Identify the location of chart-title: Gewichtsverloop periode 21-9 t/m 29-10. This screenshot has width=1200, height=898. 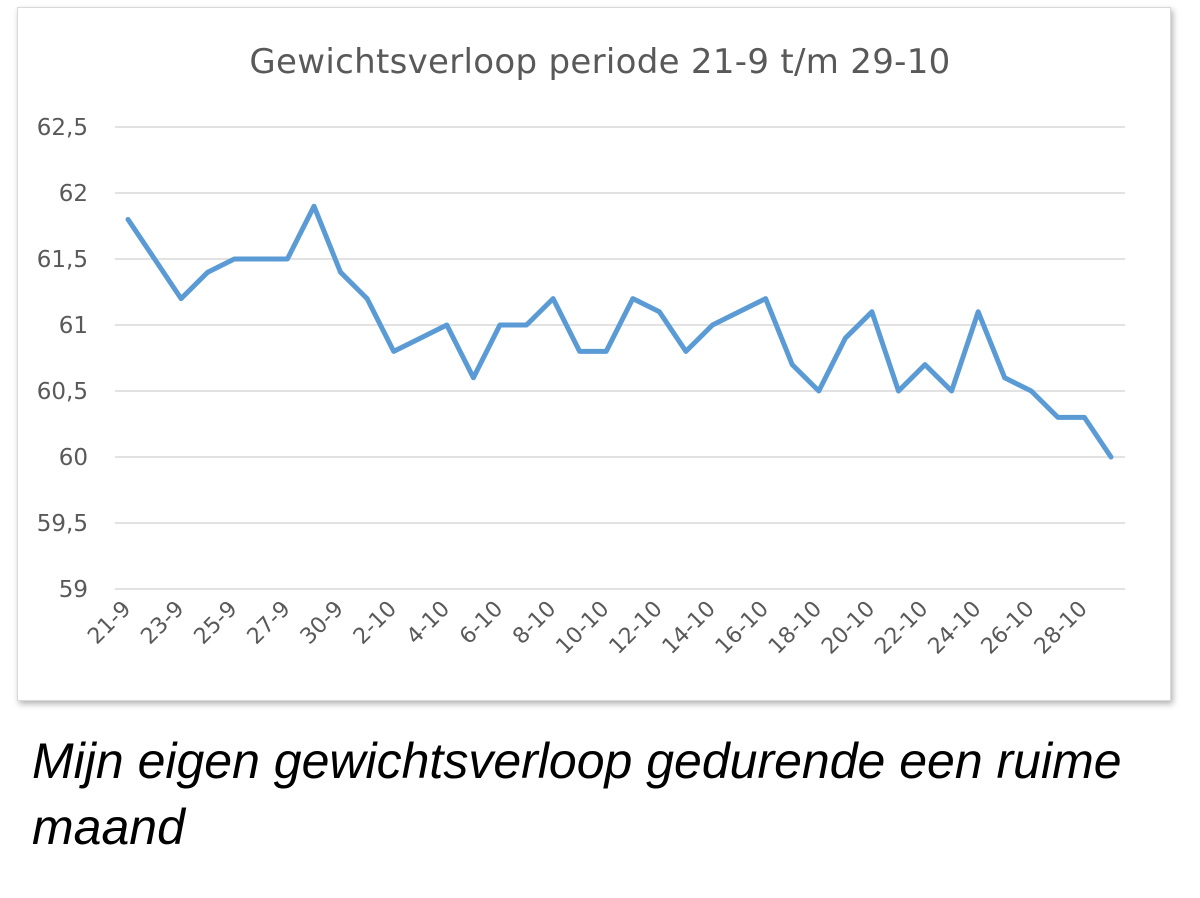
(600, 62).